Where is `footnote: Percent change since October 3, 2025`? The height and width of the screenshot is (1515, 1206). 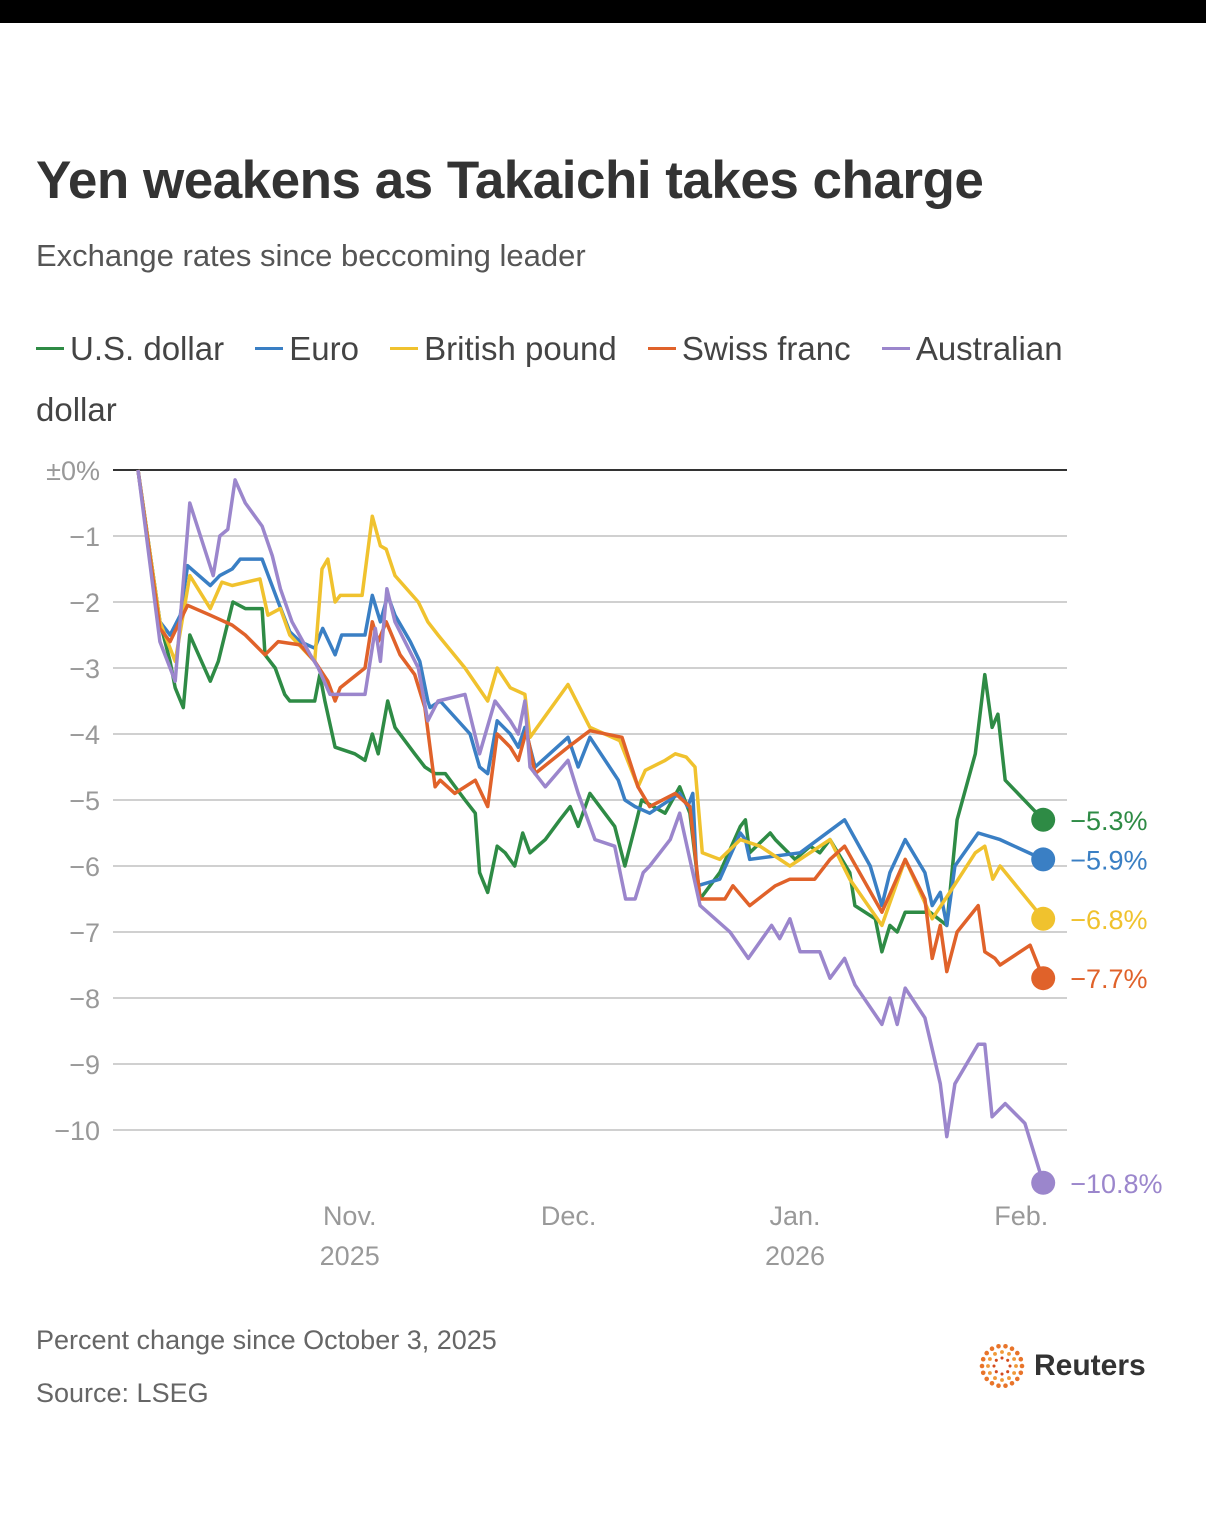 footnote: Percent change since October 3, 2025 is located at coordinates (266, 1340).